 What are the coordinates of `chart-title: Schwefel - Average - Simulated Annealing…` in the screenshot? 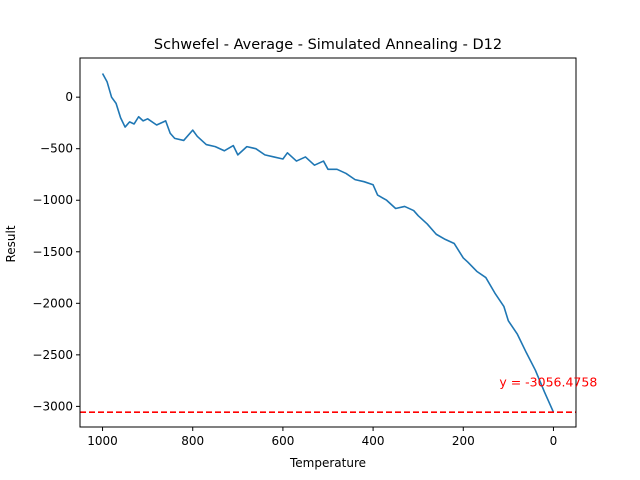 It's located at (328, 45).